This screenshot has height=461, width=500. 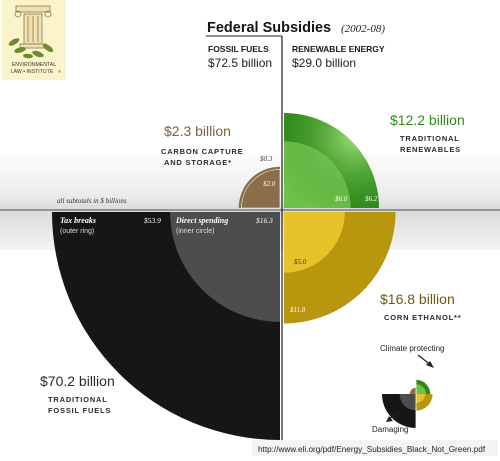 What do you see at coordinates (430, 149) in the screenshot?
I see `renewables-label-line2: RENEWABLES` at bounding box center [430, 149].